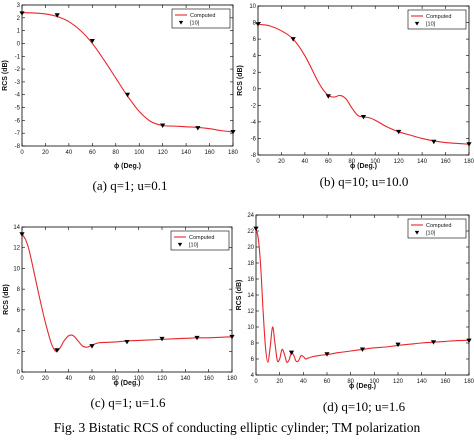  What do you see at coordinates (250, 296) in the screenshot?
I see `y-tick-label: 14` at bounding box center [250, 296].